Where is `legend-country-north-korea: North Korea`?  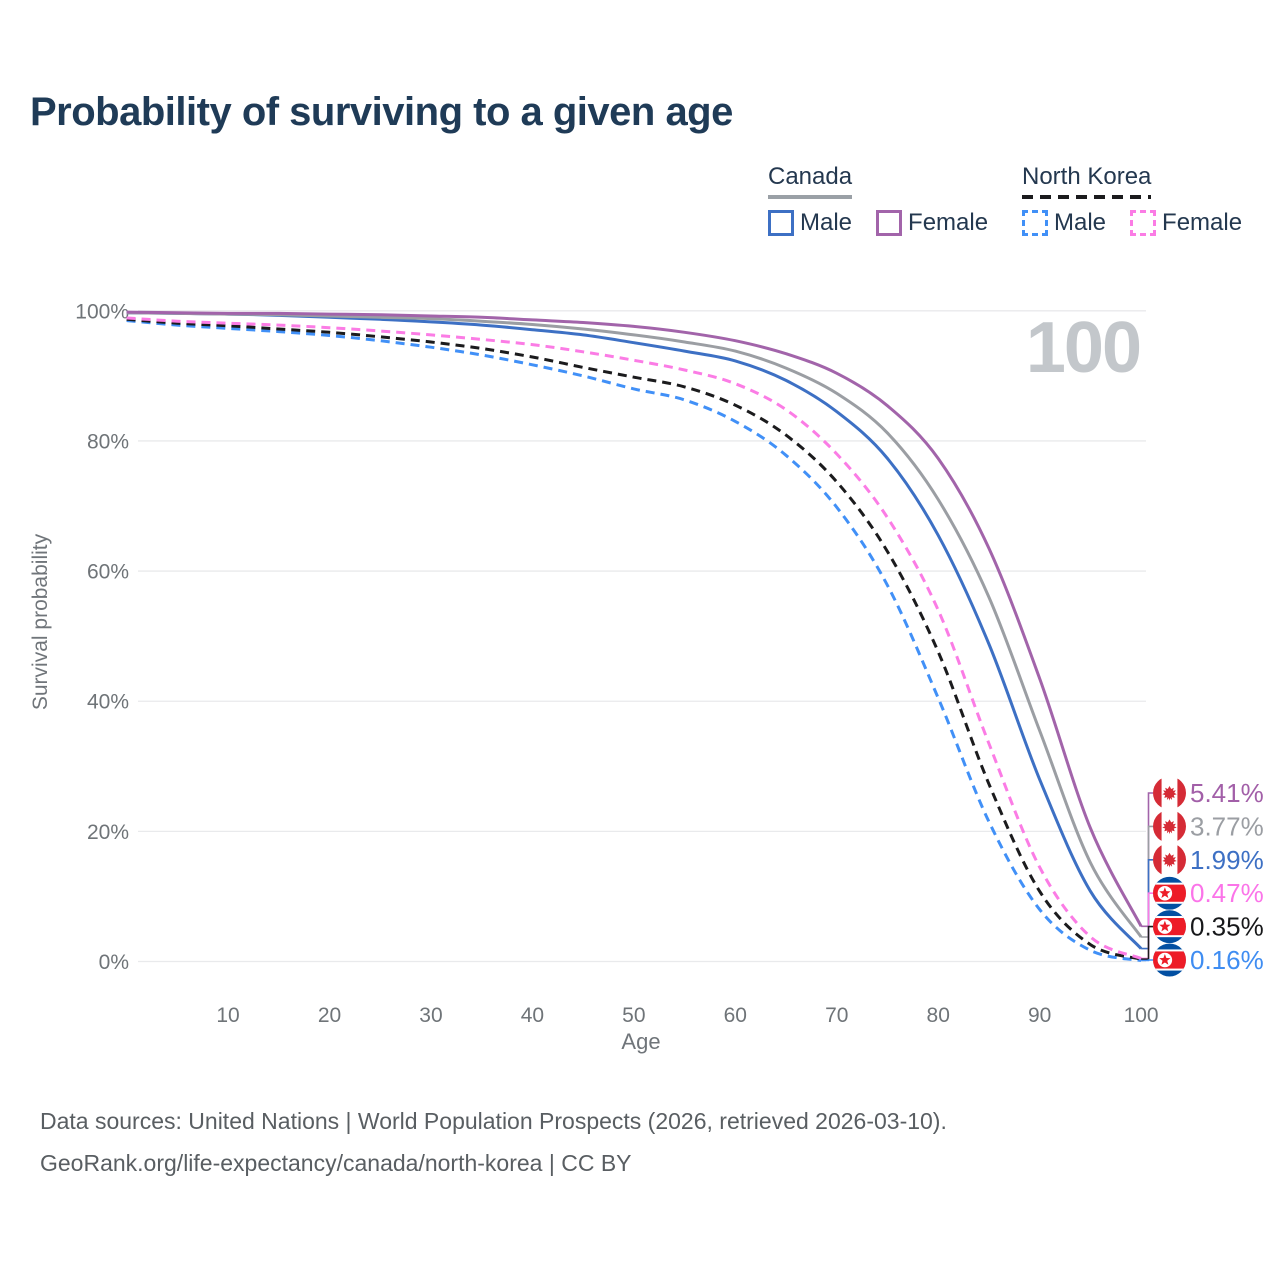 legend-country-north-korea: North Korea is located at coordinates (1087, 181).